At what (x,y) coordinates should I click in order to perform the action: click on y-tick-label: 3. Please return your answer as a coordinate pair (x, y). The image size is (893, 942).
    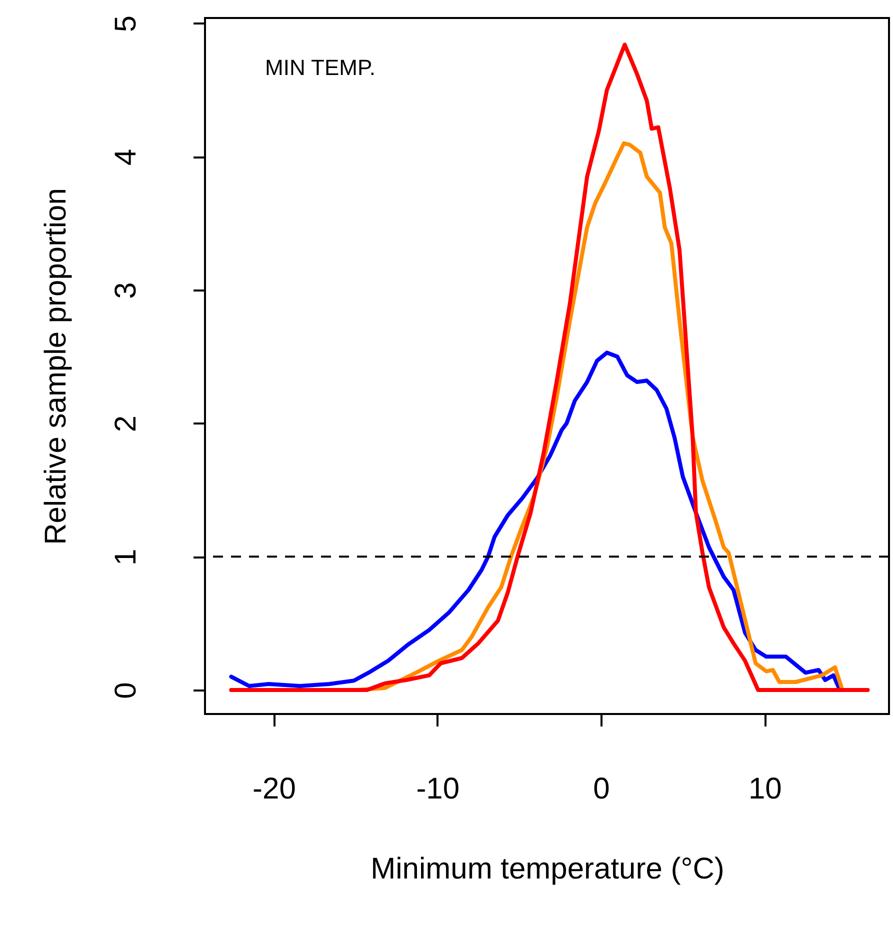
    Looking at the image, I should click on (126, 290).